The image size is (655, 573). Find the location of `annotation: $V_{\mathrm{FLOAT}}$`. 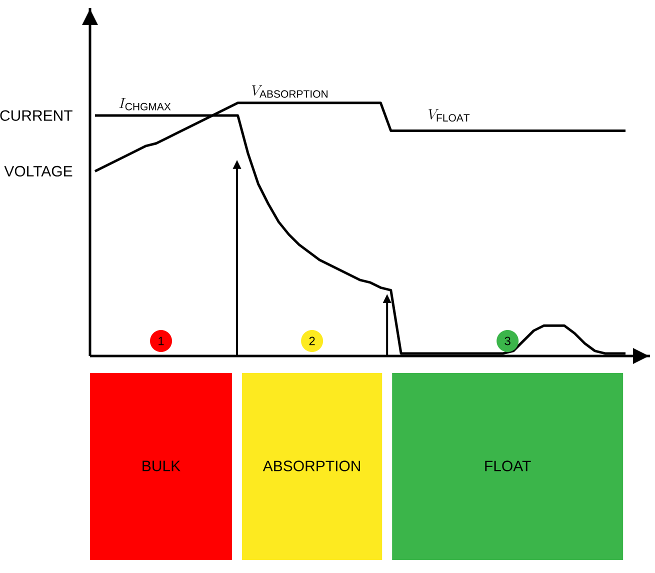

annotation: $V_{\mathrm{FLOAT}}$ is located at coordinates (449, 115).